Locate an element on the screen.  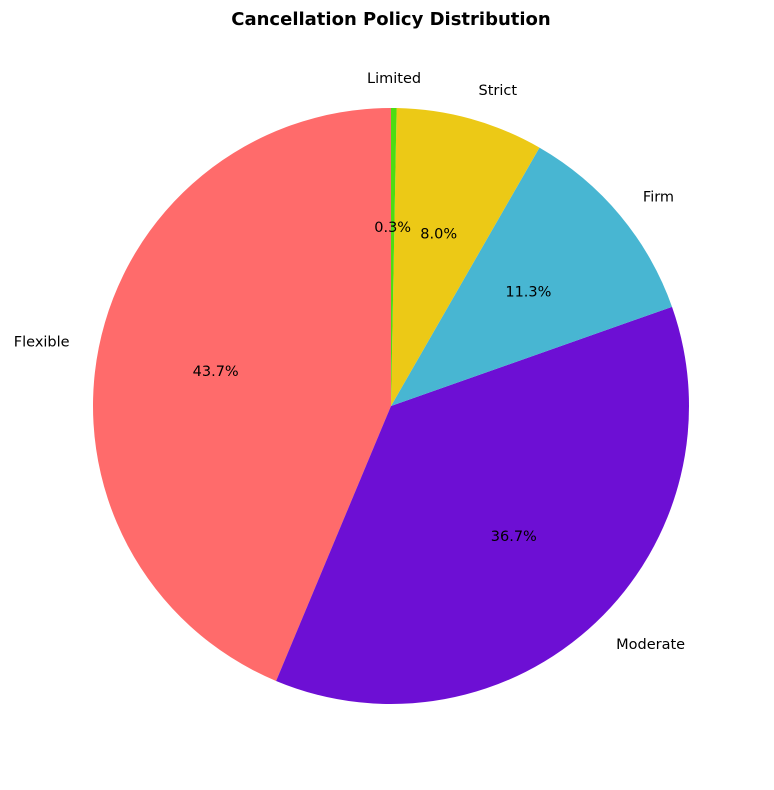
pct-label-firm: 11.3% is located at coordinates (528, 293).